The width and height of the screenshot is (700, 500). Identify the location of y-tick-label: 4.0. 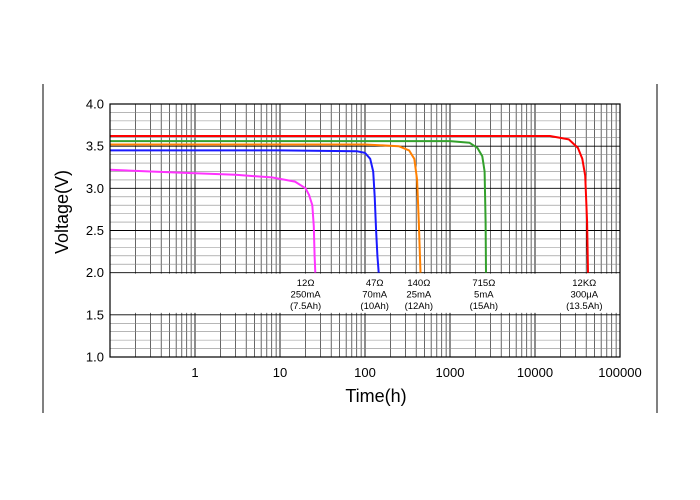
(95, 104).